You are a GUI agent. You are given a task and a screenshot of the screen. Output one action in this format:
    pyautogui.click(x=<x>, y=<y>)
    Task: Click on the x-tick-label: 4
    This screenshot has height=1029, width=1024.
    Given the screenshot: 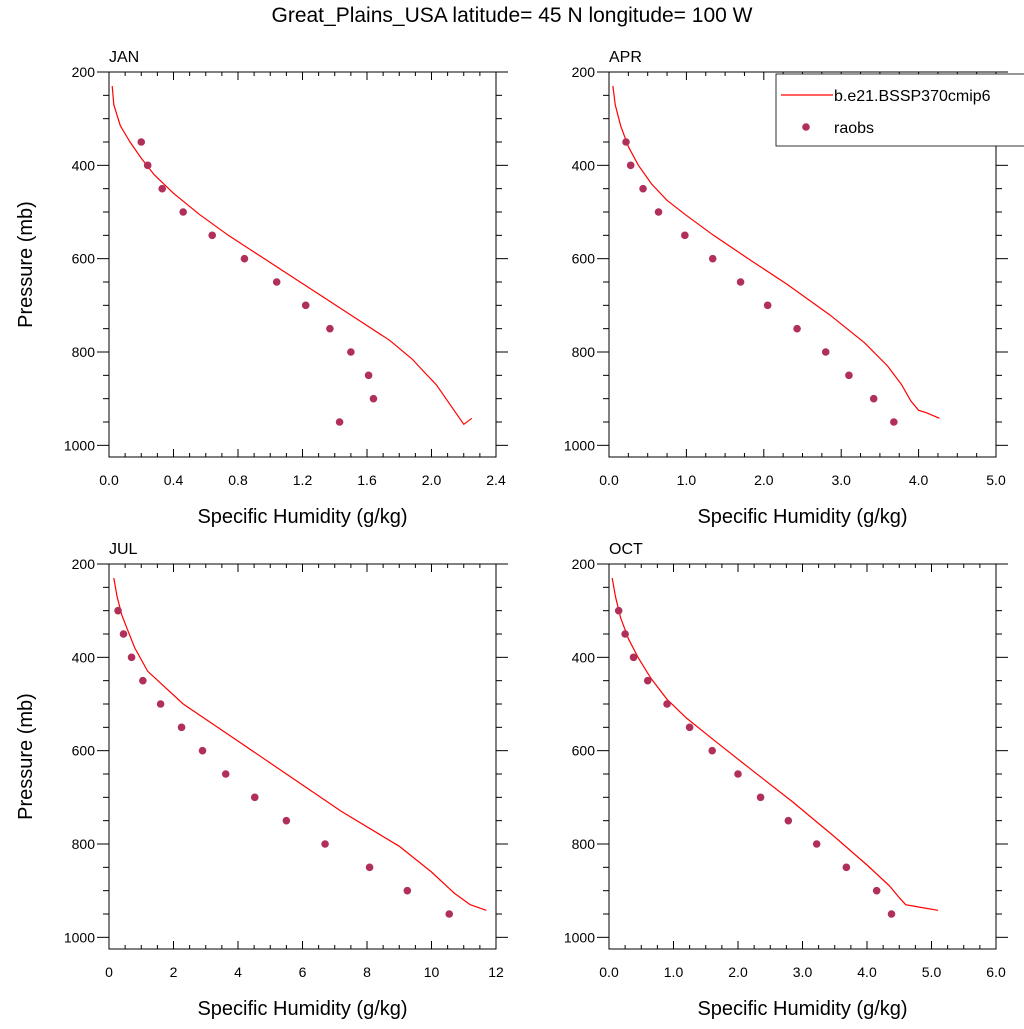 What is the action you would take?
    pyautogui.click(x=238, y=972)
    